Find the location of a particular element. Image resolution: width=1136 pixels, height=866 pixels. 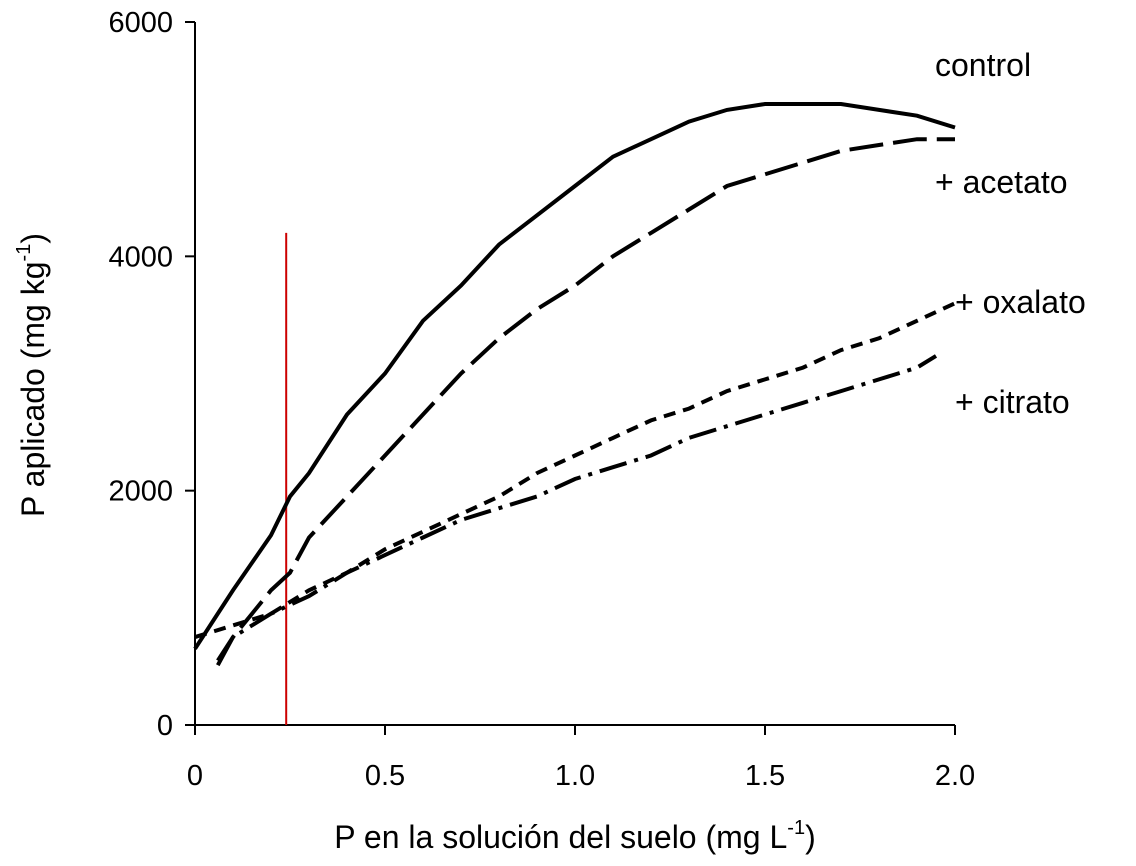

legend-label: + acetato is located at coordinates (1001, 182).